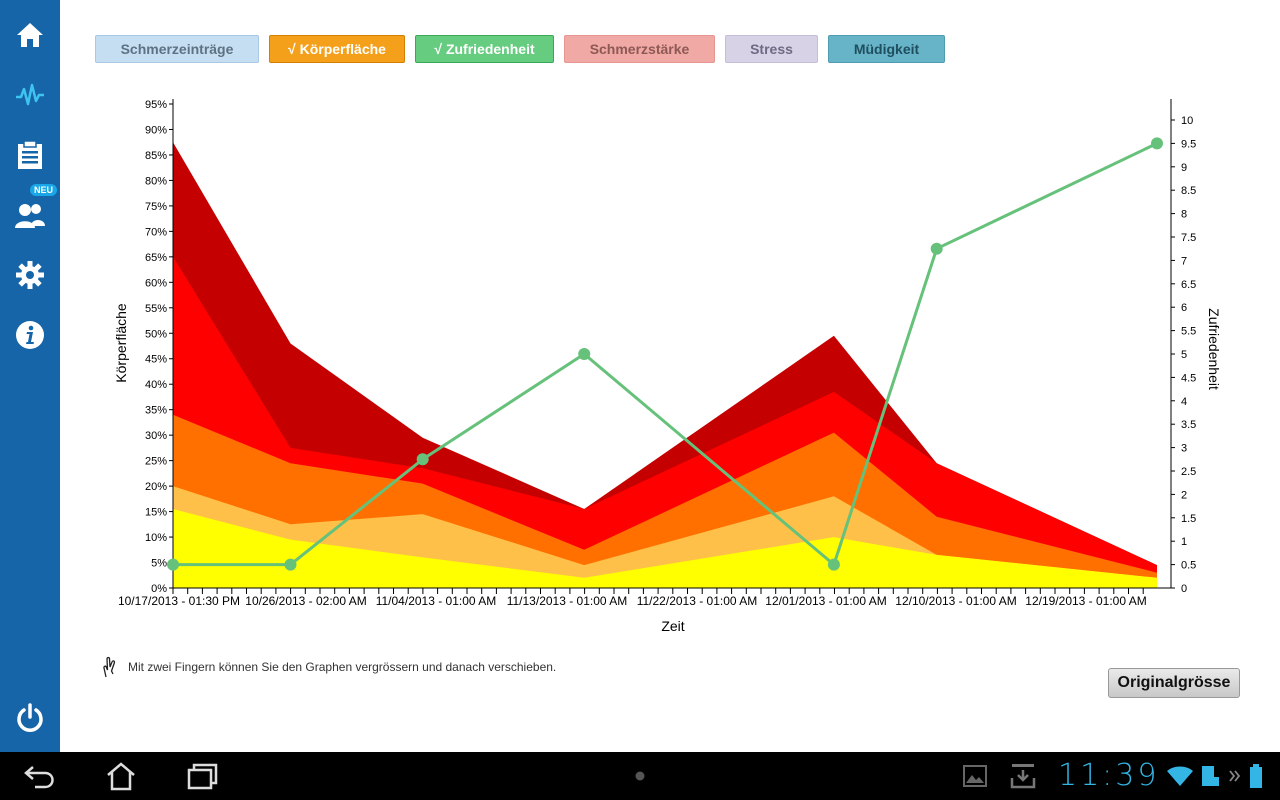 Image resolution: width=1280 pixels, height=800 pixels. What do you see at coordinates (1188, 425) in the screenshot?
I see `right-tick-label: 3.5` at bounding box center [1188, 425].